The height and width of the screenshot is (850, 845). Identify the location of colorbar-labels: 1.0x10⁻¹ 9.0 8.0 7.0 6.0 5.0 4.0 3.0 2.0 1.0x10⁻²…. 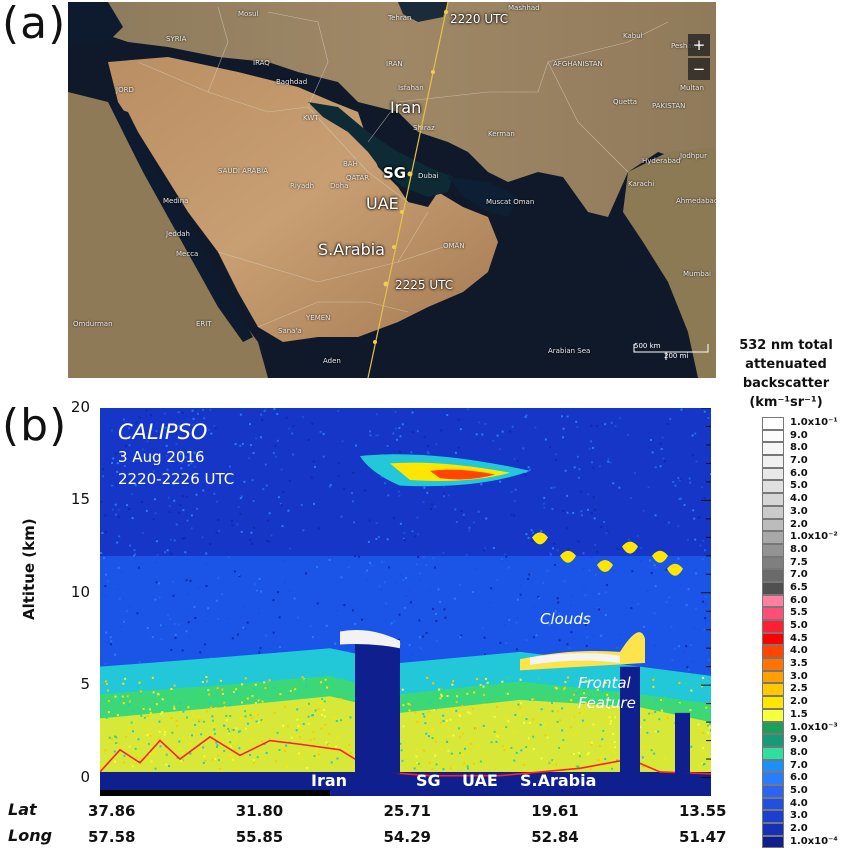
(817, 632).